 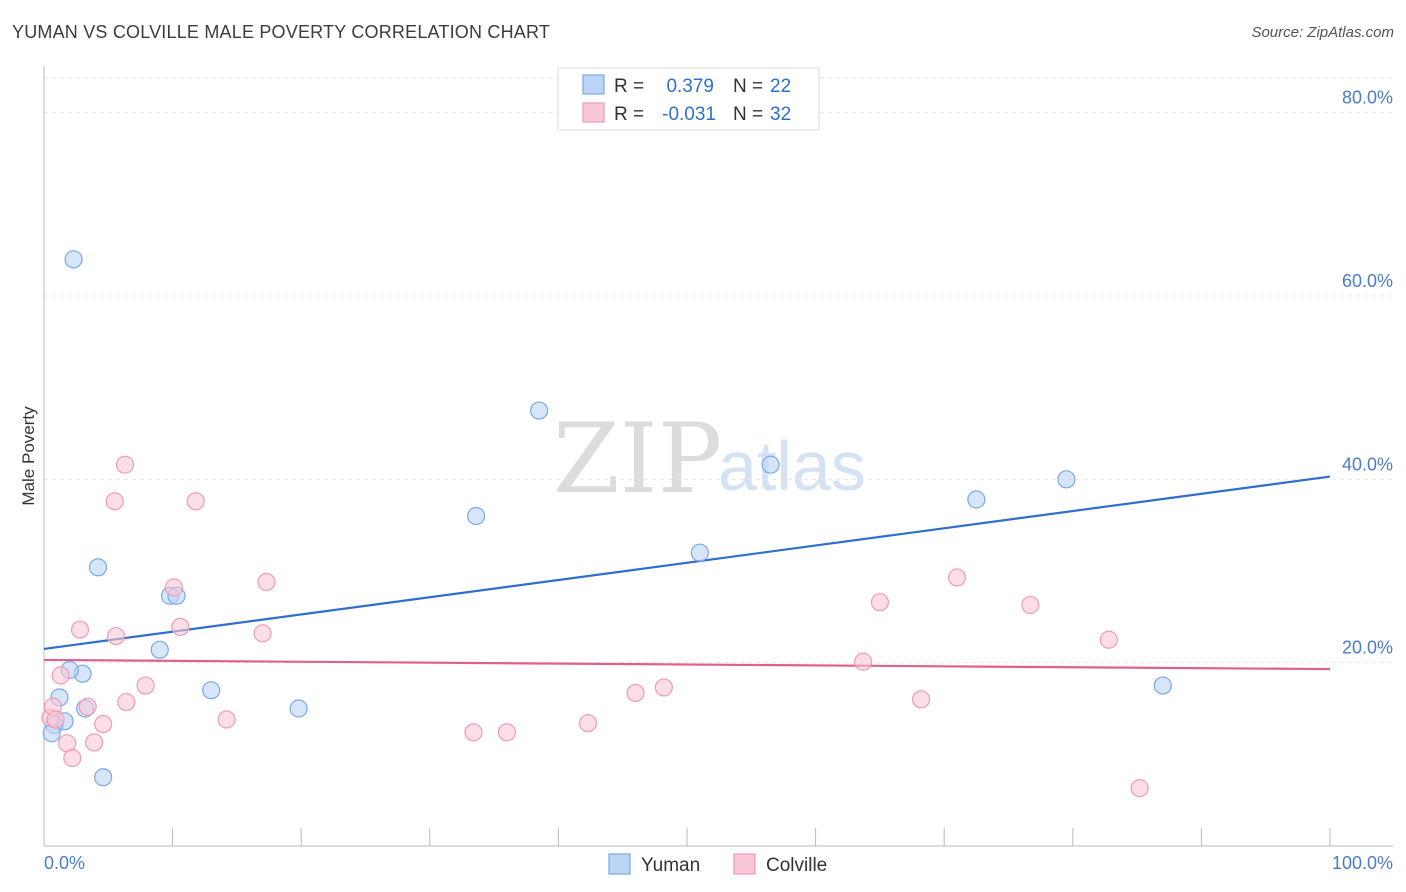 What do you see at coordinates (28, 456) in the screenshot?
I see `y-axis-title: Male Poverty` at bounding box center [28, 456].